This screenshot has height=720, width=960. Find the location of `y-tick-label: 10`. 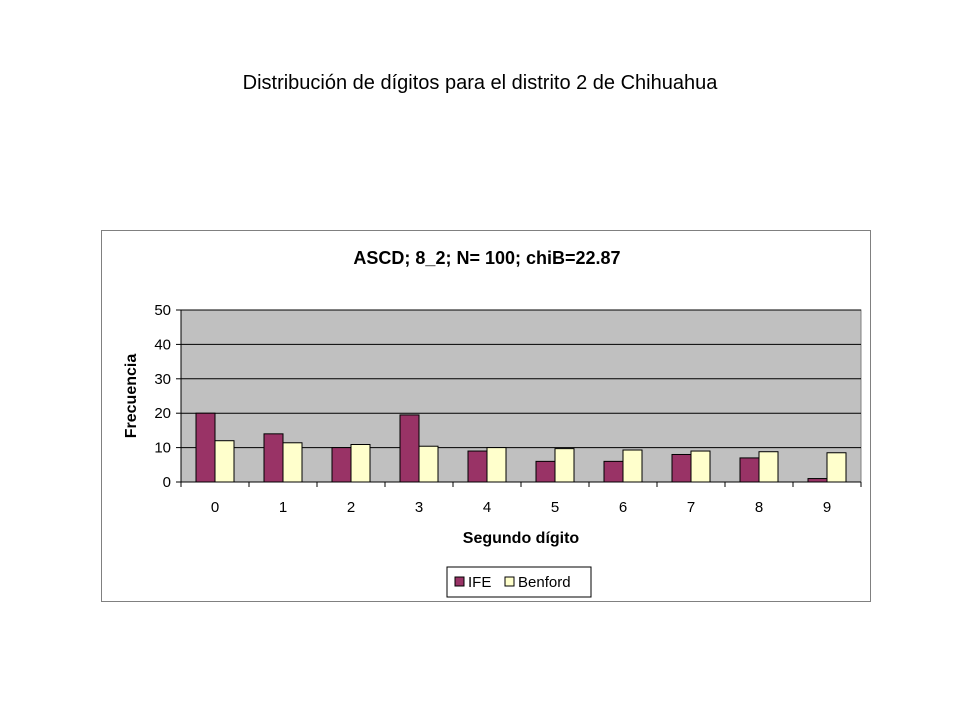

y-tick-label: 10 is located at coordinates (162, 448).